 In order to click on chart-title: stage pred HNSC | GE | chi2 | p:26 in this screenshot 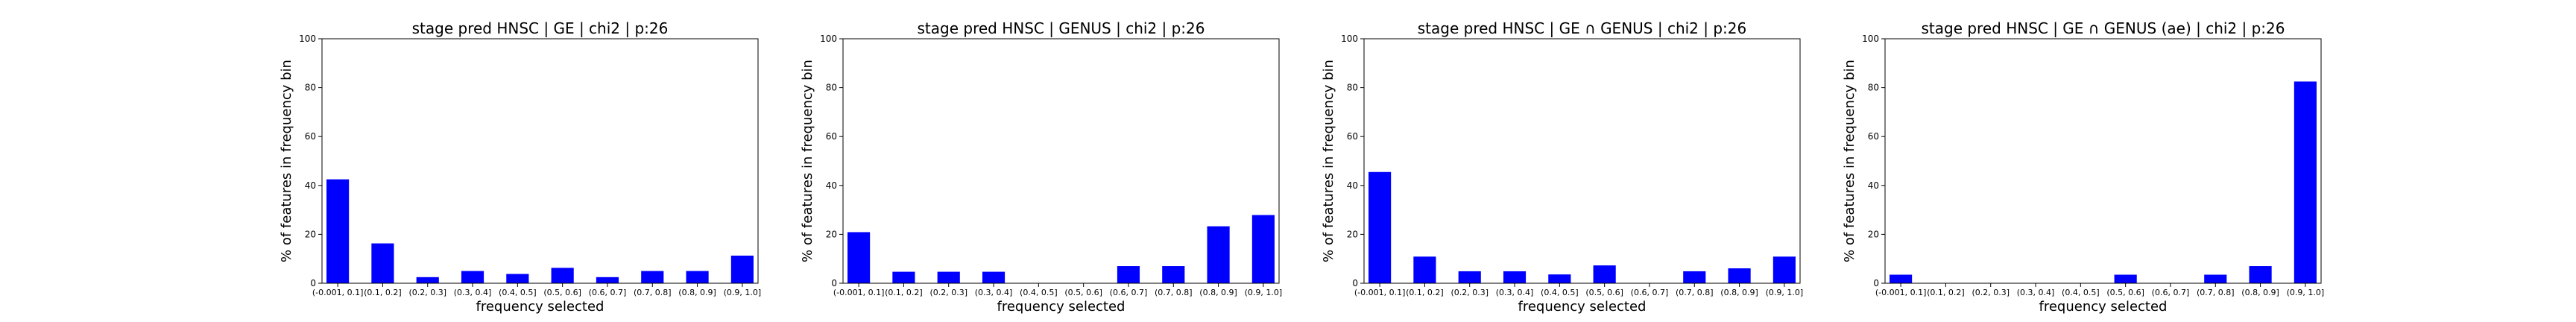, I will do `click(540, 28)`.